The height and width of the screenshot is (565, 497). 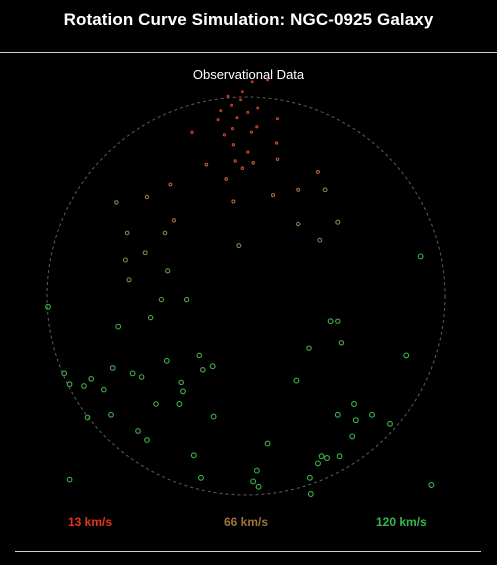 What do you see at coordinates (90, 522) in the screenshot?
I see `legend-low-velocity: 13 km/s` at bounding box center [90, 522].